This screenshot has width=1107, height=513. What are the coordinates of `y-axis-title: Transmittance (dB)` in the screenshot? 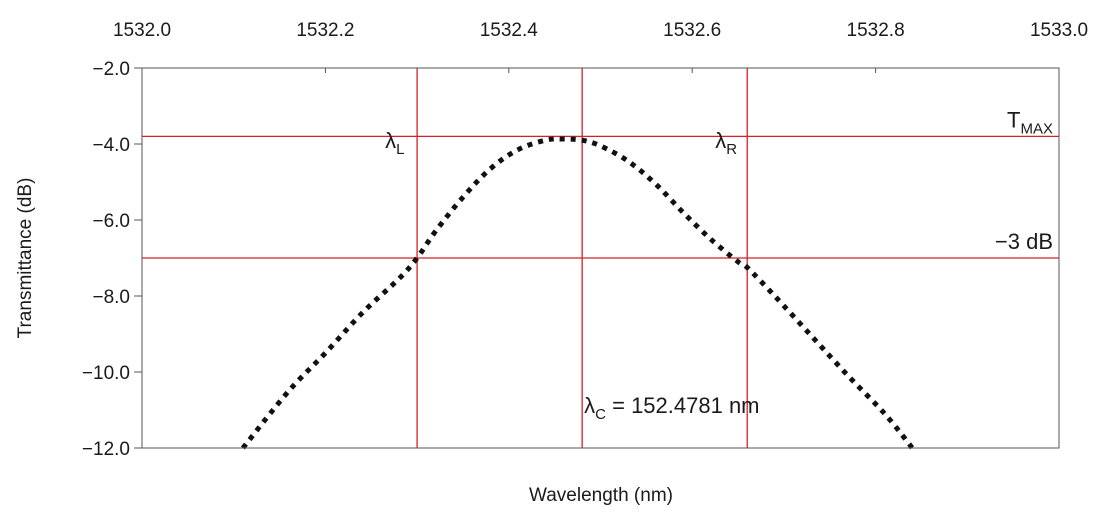 It's located at (25, 258).